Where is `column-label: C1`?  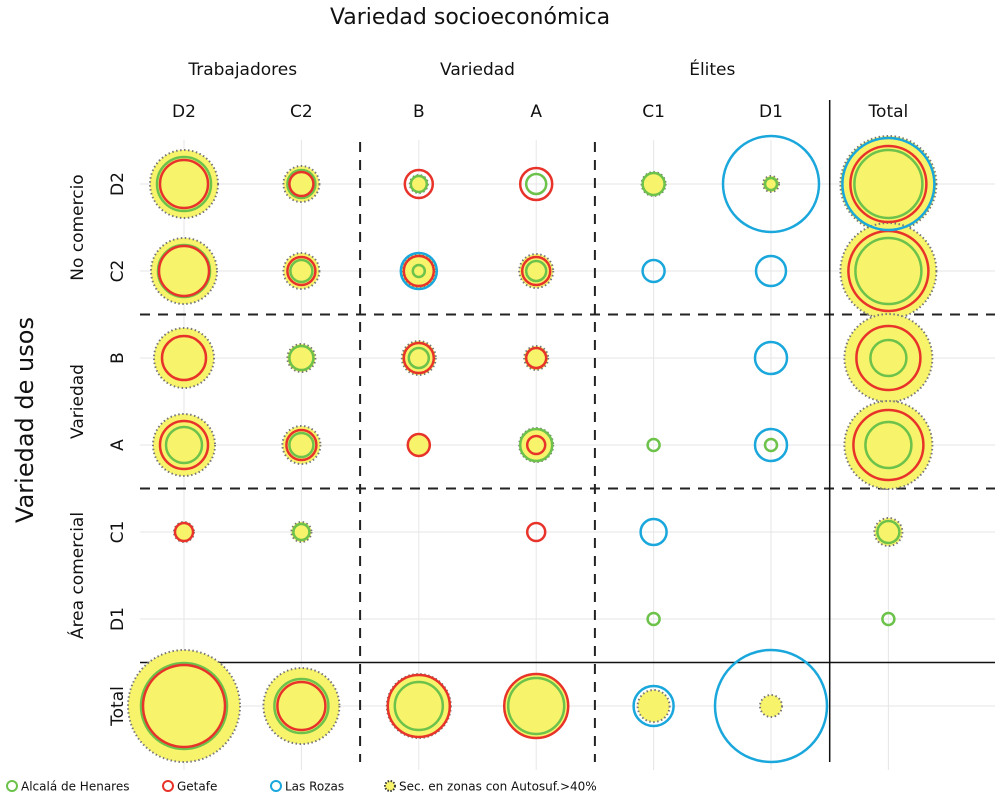
column-label: C1 is located at coordinates (653, 112).